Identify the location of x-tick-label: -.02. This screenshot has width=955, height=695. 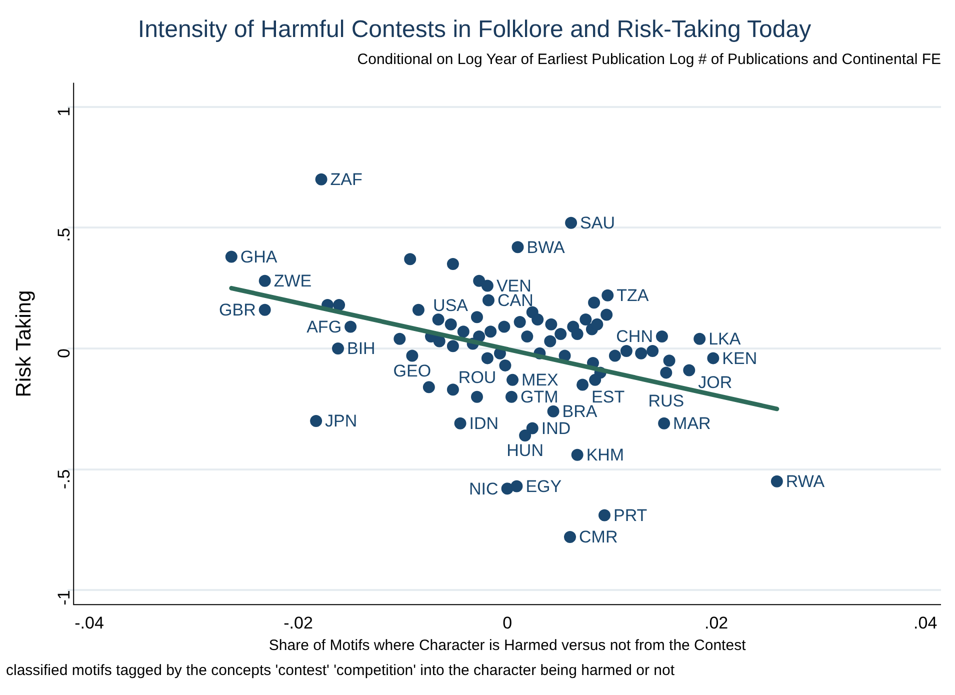
(298, 622).